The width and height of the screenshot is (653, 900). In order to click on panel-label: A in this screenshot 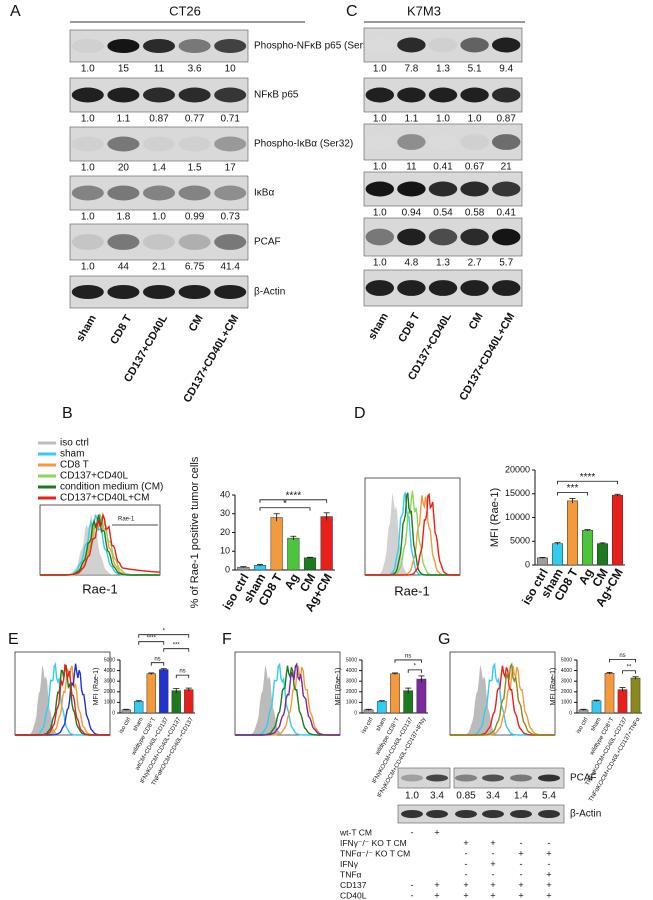, I will do `click(15, 11)`.